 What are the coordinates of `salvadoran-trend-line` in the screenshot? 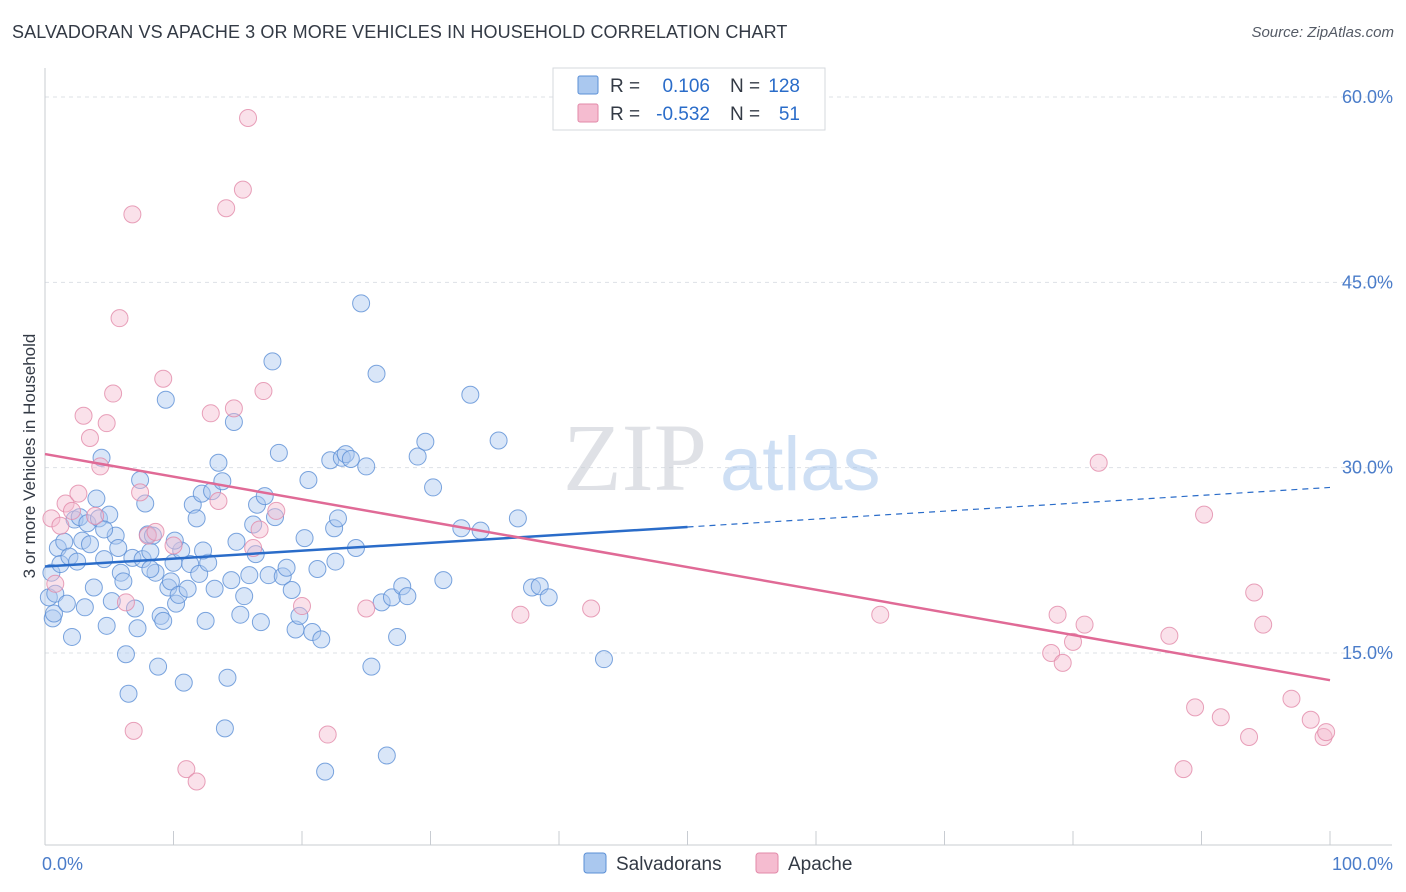 It's located at (366, 546).